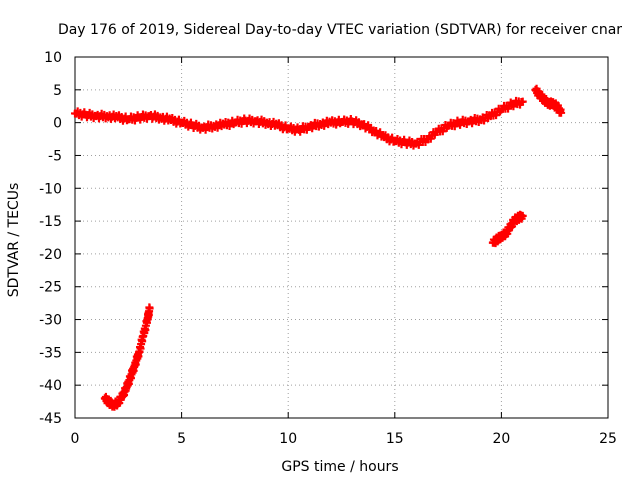  Describe the element at coordinates (339, 467) in the screenshot. I see `x-axis-label: GPS time / hours` at that location.